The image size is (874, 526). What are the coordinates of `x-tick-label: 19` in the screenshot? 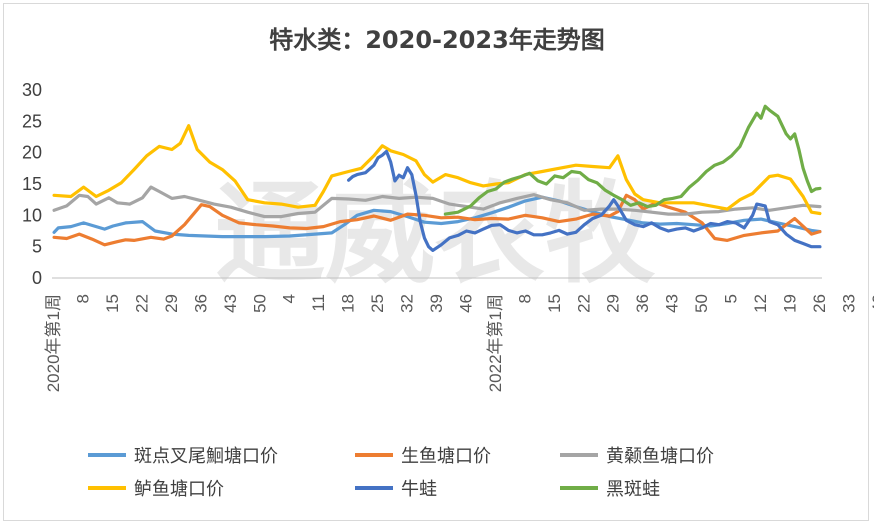 It's located at (789, 303).